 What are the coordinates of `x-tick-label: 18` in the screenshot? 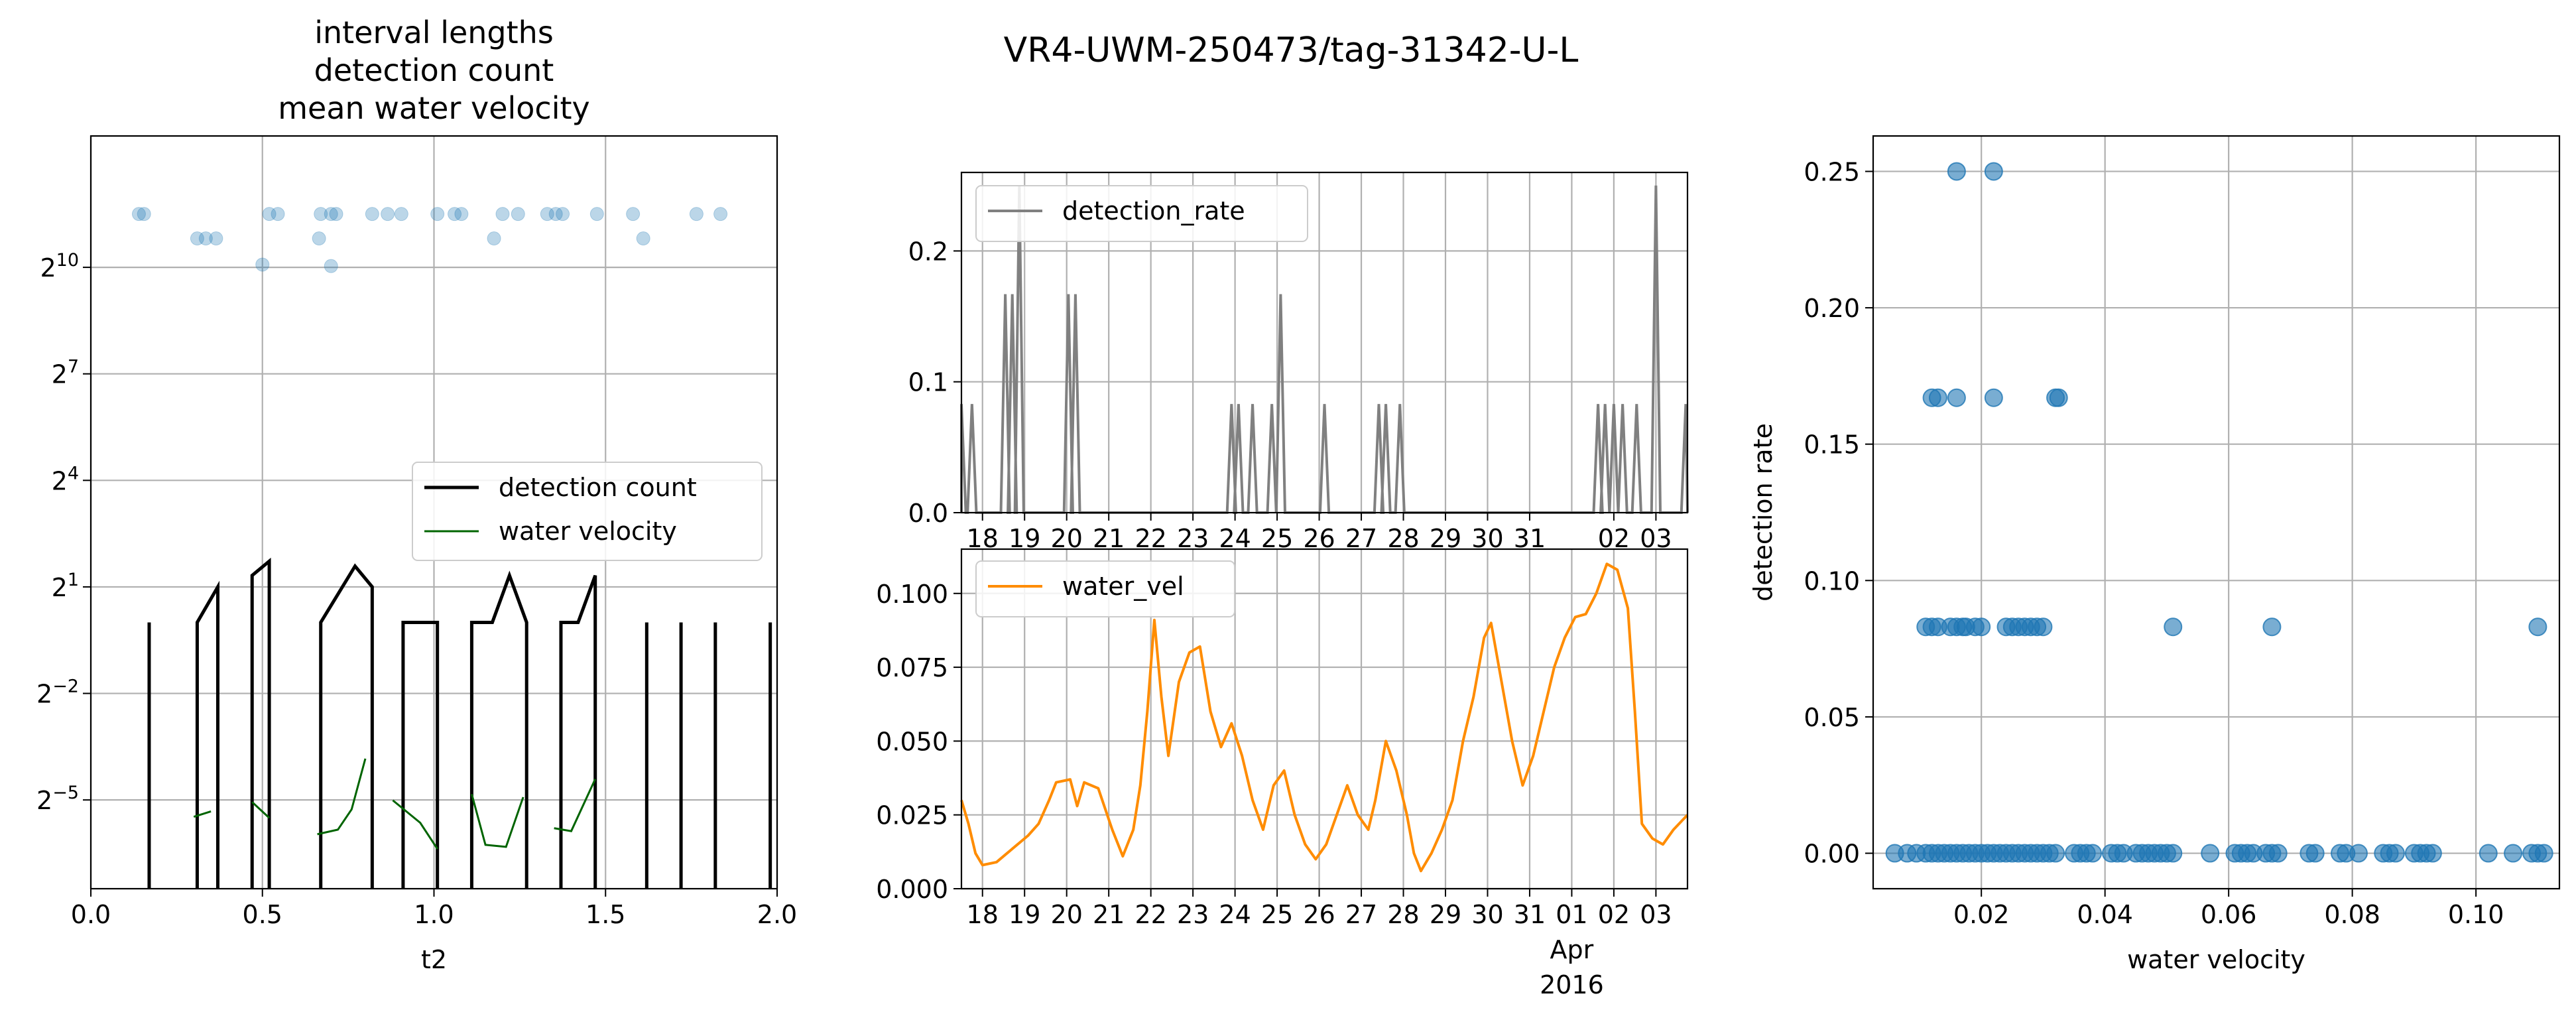 It's located at (983, 914).